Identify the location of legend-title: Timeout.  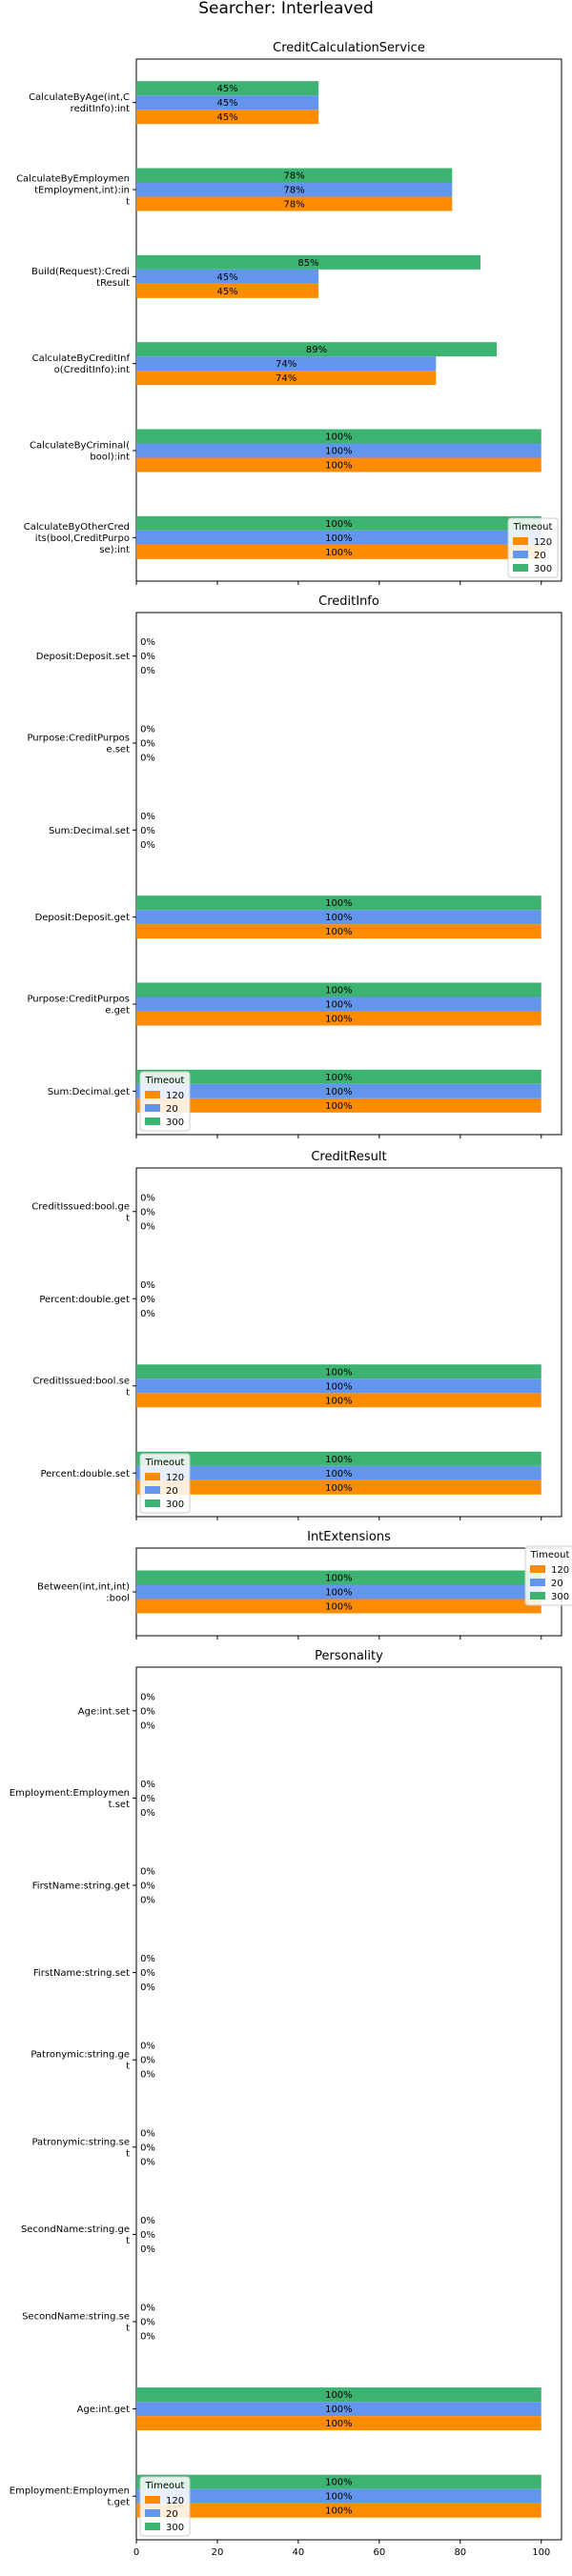
(550, 1555).